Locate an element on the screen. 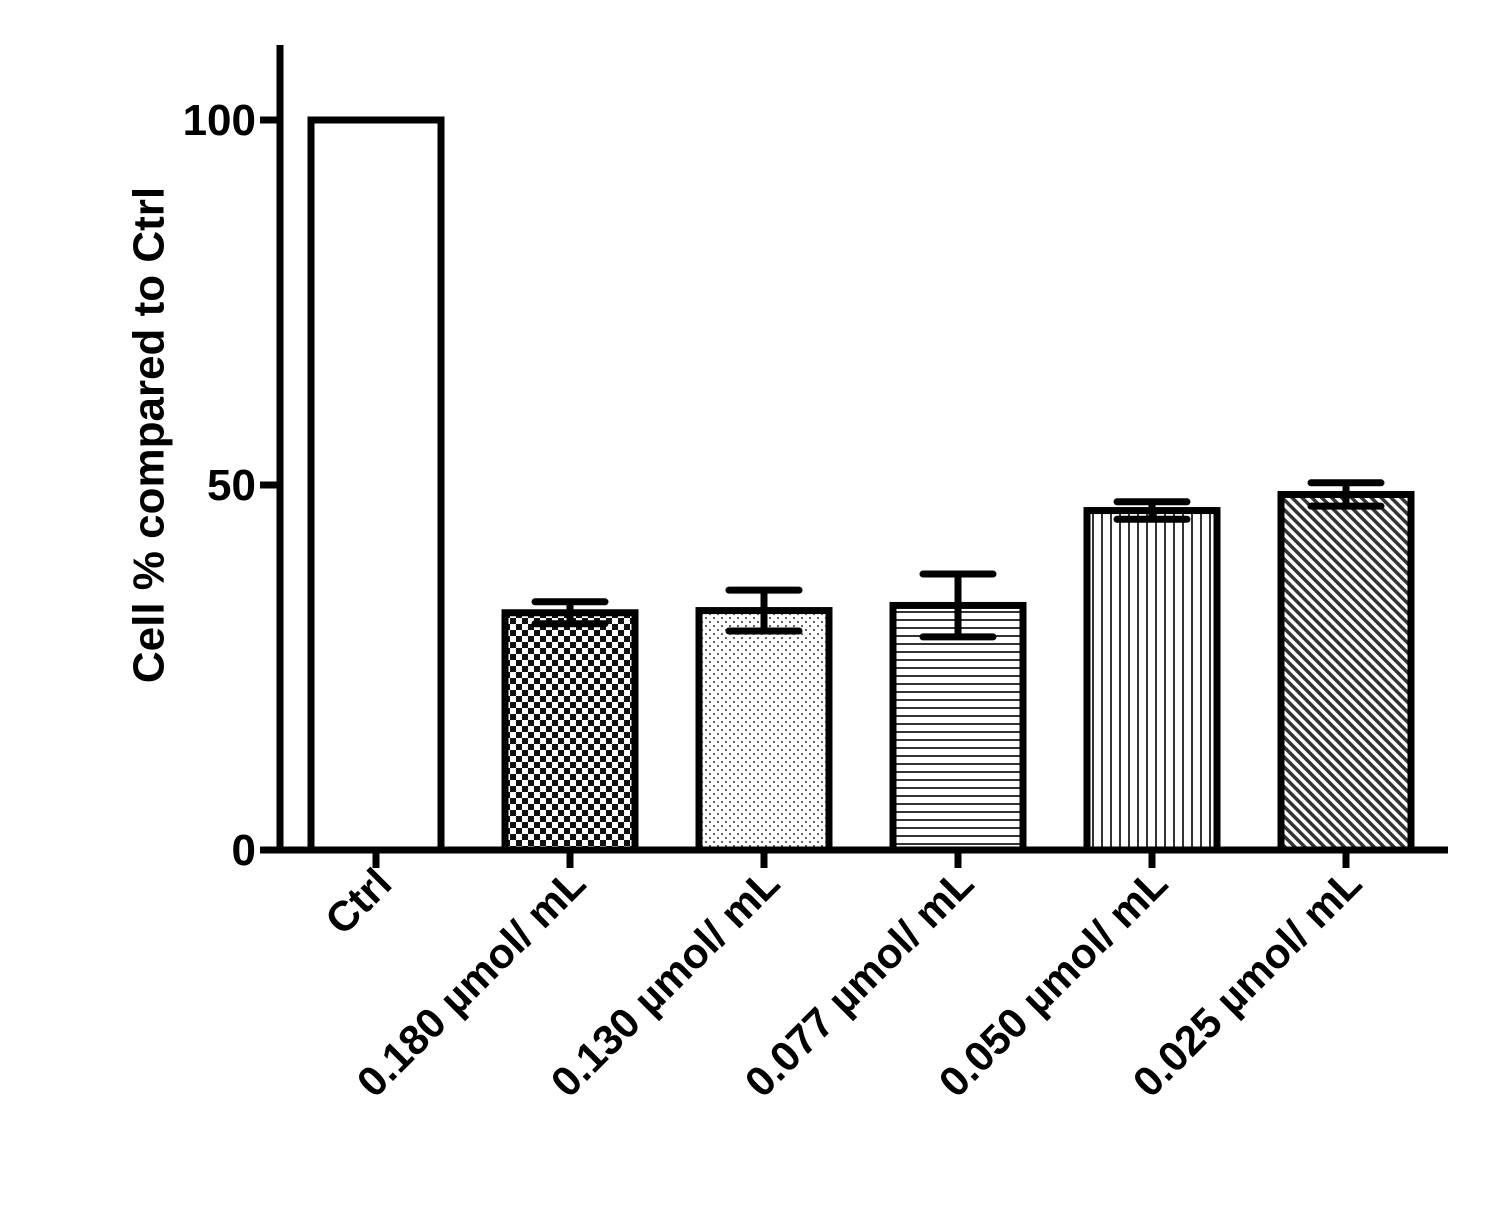 The height and width of the screenshot is (1224, 1508). y-tick-label: 100 is located at coordinates (219, 120).